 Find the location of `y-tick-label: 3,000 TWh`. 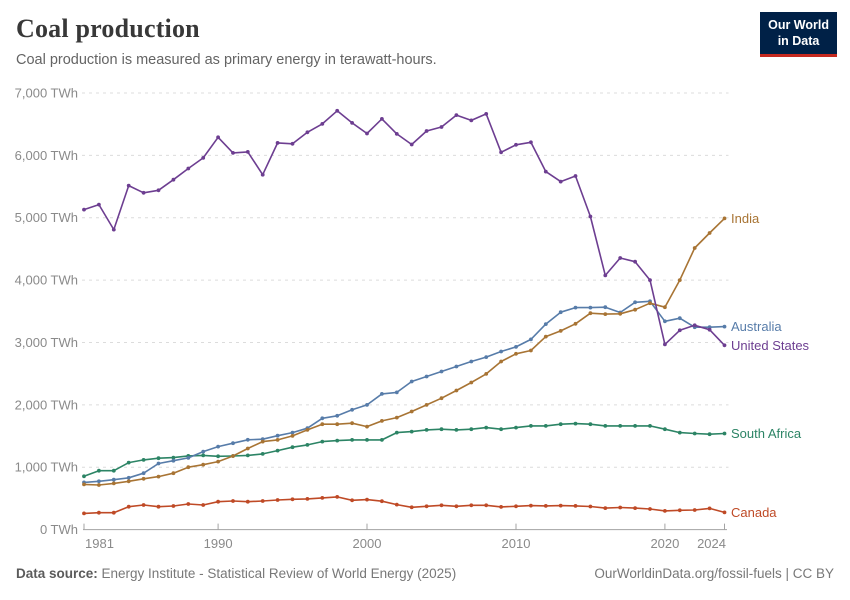

y-tick-label: 3,000 TWh is located at coordinates (46, 342).